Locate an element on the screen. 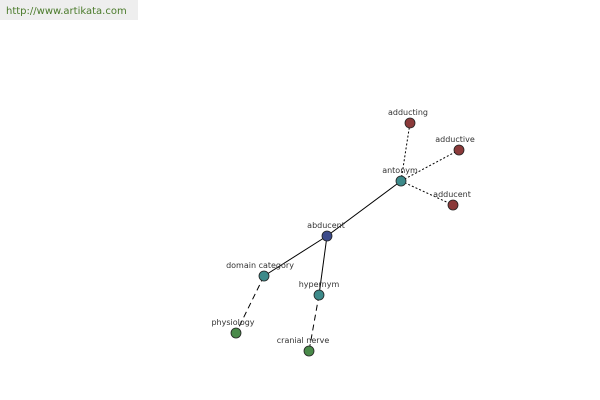 This screenshot has height=400, width=600. node-label: adducting is located at coordinates (408, 112).